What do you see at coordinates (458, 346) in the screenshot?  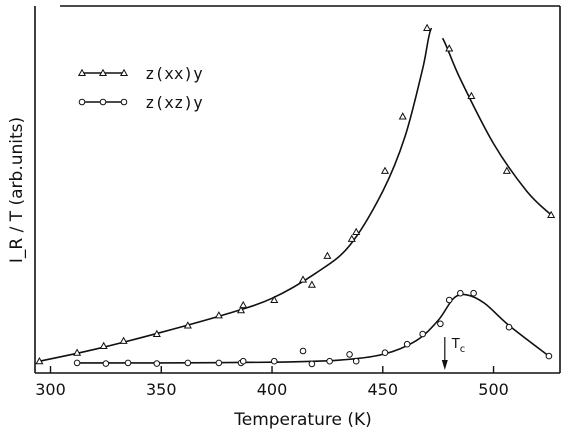 I see `tc-label: Tc` at bounding box center [458, 346].